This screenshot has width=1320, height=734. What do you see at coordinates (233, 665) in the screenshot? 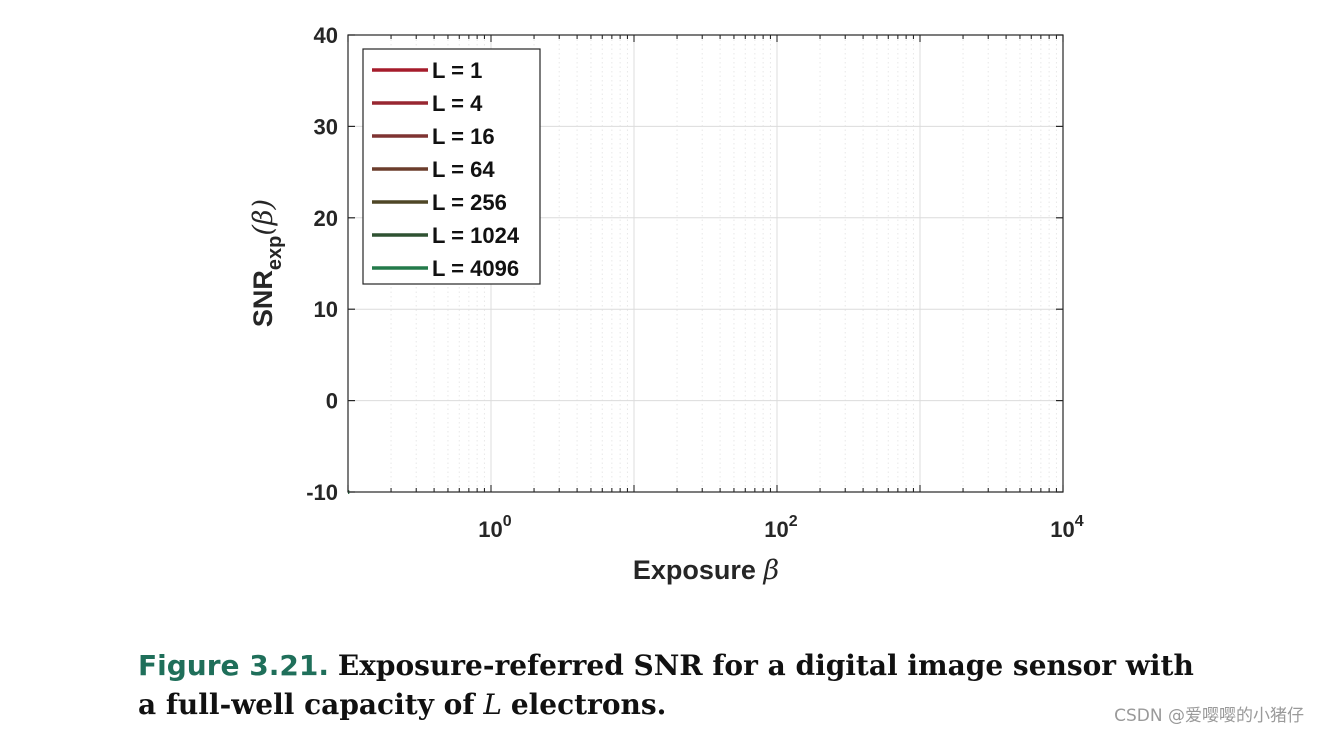
I see `caption-label: Figure 3.21.` at bounding box center [233, 665].